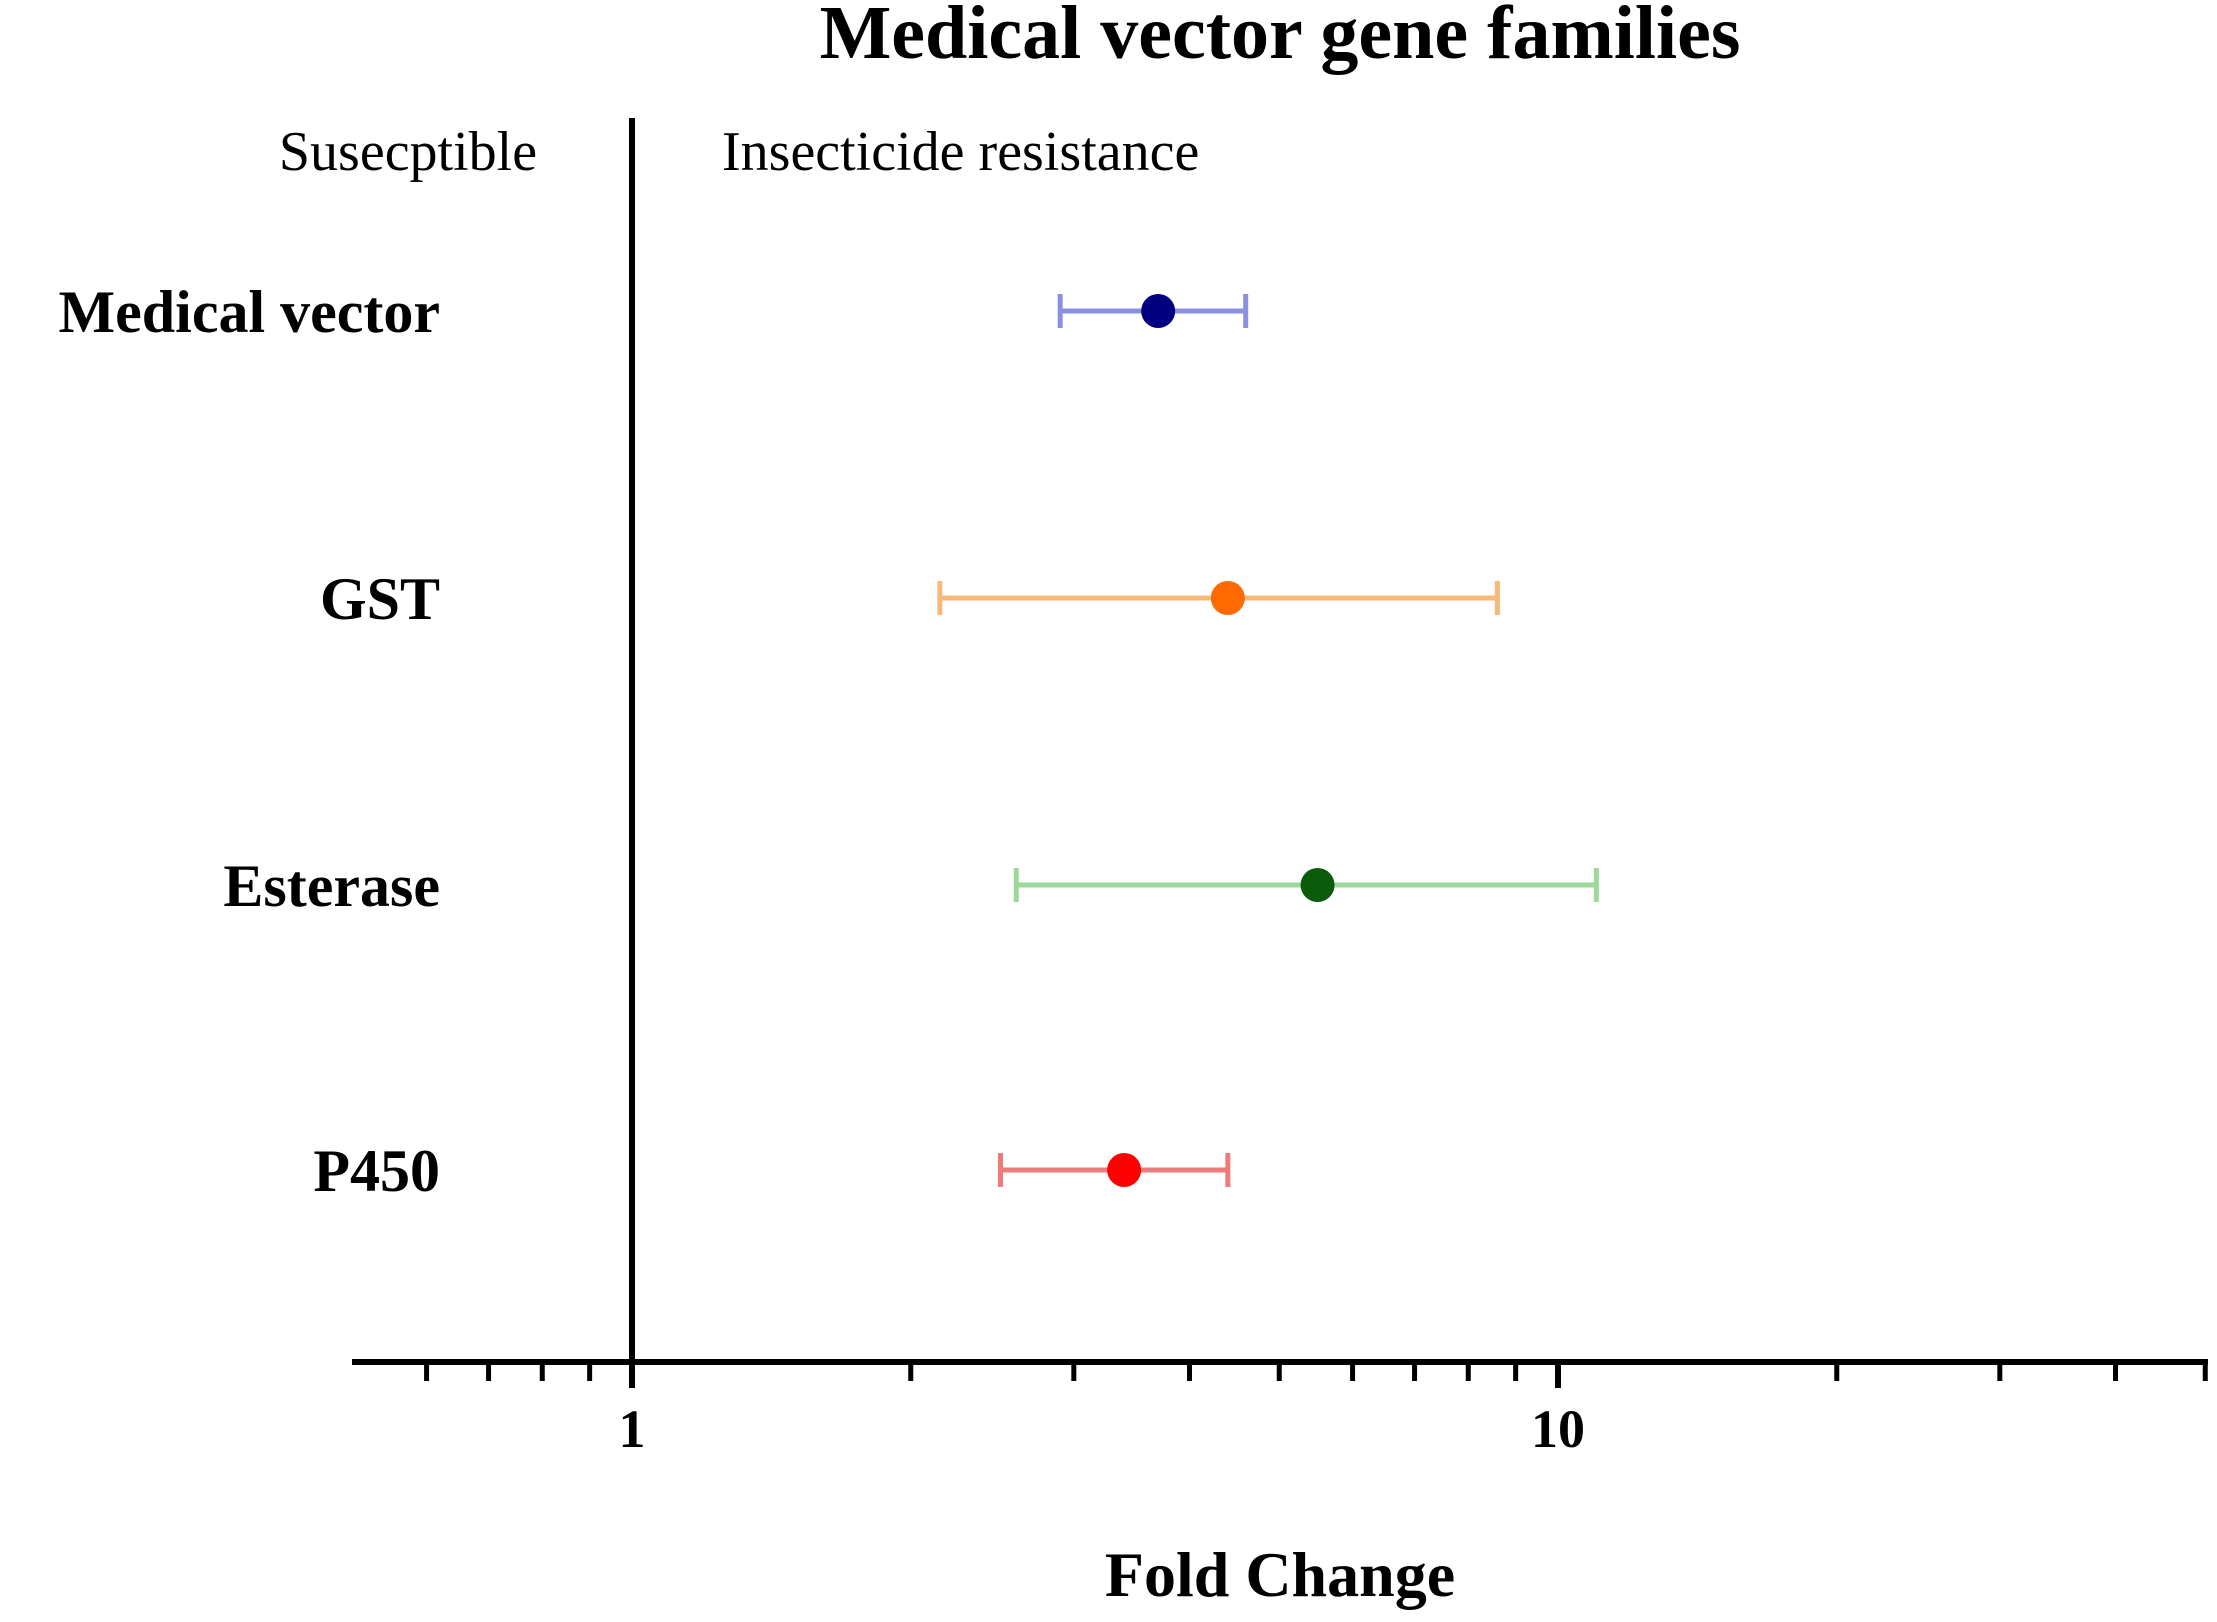 The height and width of the screenshot is (1622, 2217). What do you see at coordinates (1280, 37) in the screenshot?
I see `chart-title: Medical vector gene families` at bounding box center [1280, 37].